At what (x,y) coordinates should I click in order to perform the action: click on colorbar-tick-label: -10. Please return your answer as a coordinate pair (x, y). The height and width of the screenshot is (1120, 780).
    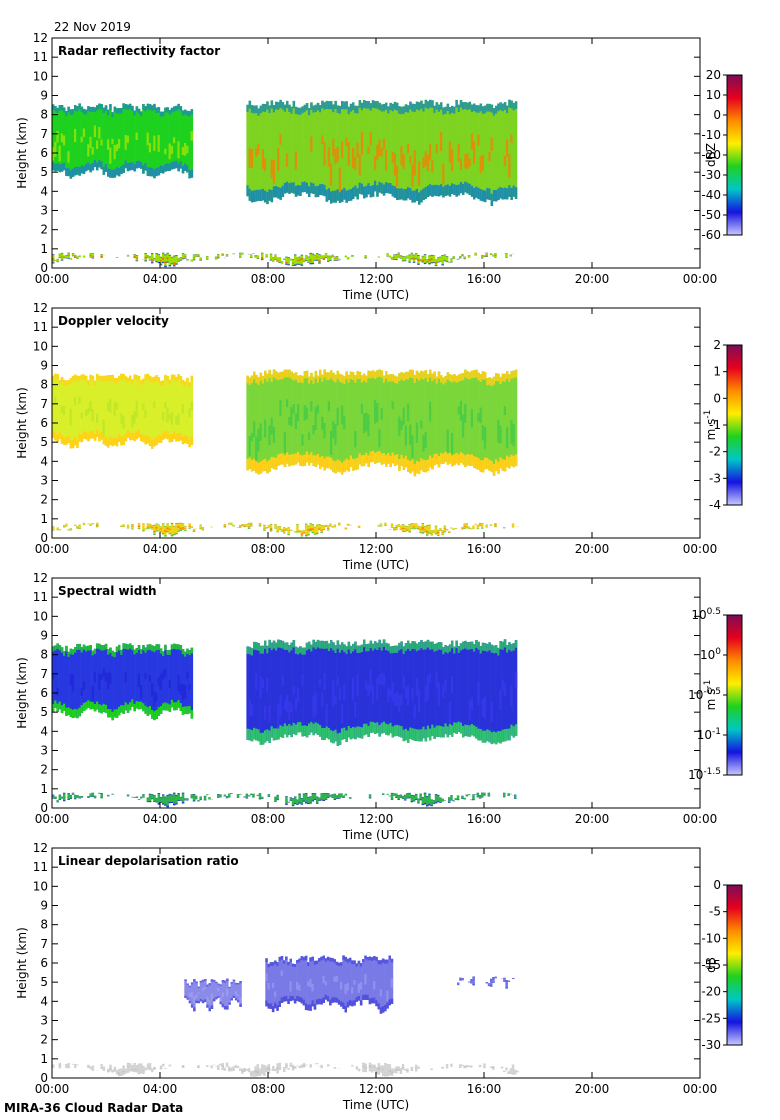
    Looking at the image, I should click on (711, 135).